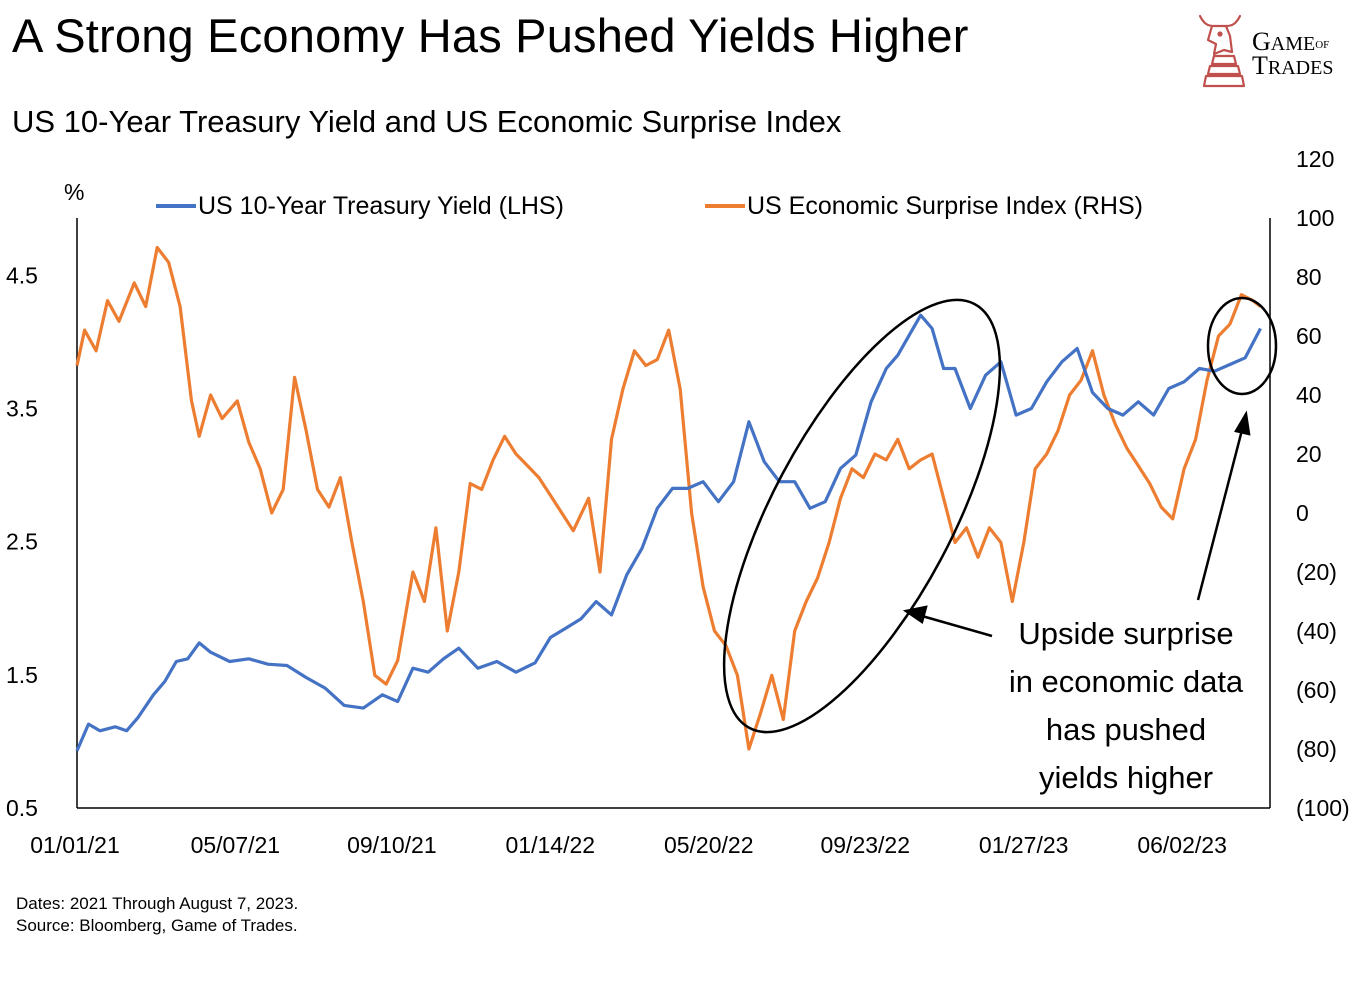 The height and width of the screenshot is (992, 1364). I want to click on x-tick-label: 05/07/21, so click(236, 845).